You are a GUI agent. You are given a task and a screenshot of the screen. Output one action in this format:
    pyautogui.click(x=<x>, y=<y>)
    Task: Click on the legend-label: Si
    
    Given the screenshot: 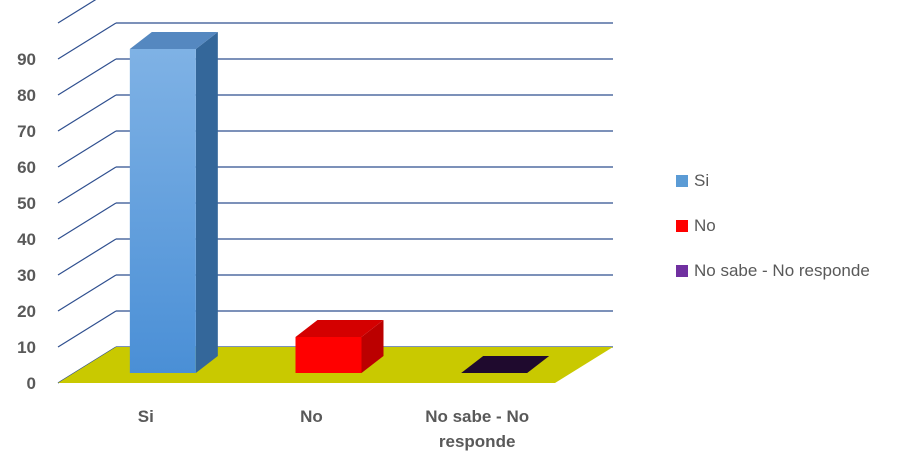 What is the action you would take?
    pyautogui.click(x=701, y=180)
    